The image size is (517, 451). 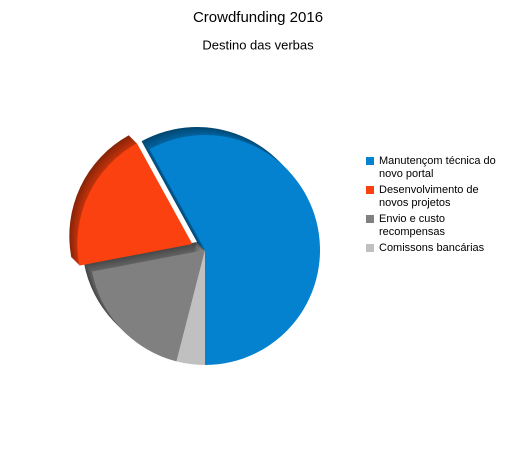 I want to click on legend-item: Comissons bancárias, so click(x=436, y=248).